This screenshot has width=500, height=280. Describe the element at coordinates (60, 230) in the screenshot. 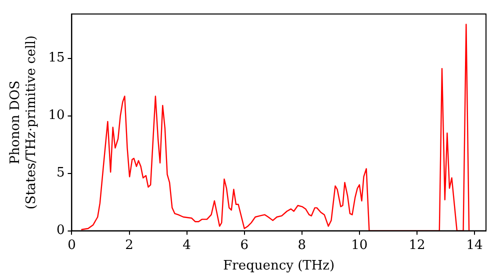

I see `y-tick-label: 0` at that location.